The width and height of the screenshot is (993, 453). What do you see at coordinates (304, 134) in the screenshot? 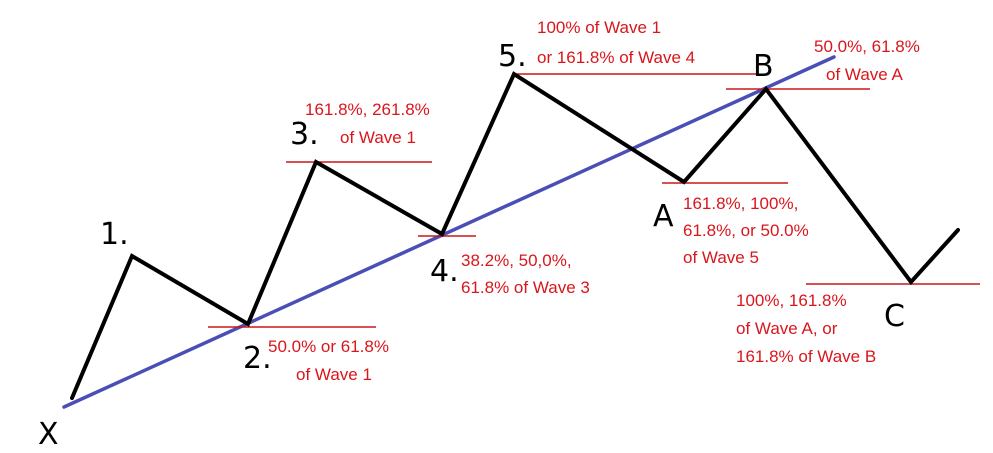
I see `point-label-3: 3.` at bounding box center [304, 134].